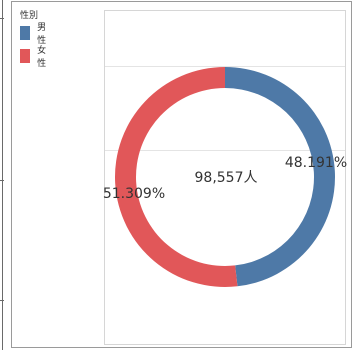 Image resolution: width=356 pixels, height=350 pixels. Describe the element at coordinates (42, 34) in the screenshot. I see `legend-label-male: 男性` at that location.